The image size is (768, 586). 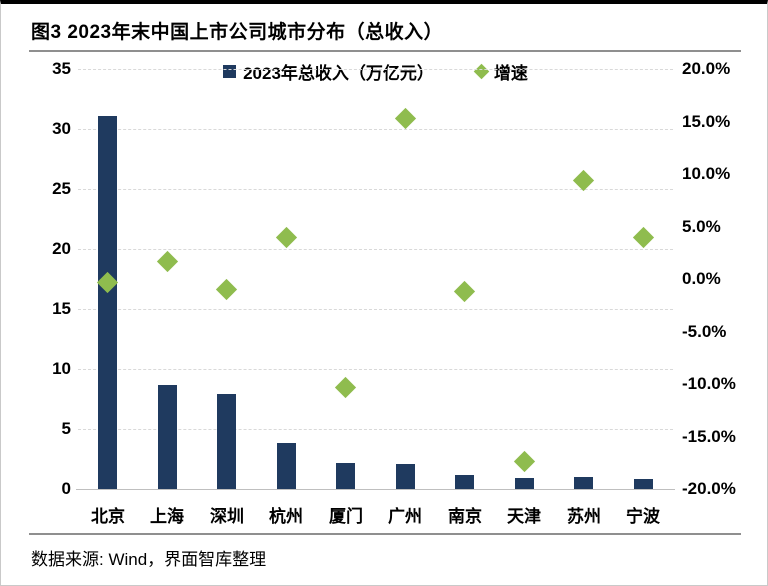 I want to click on right-axis-tick: -10.0%, so click(x=709, y=383).